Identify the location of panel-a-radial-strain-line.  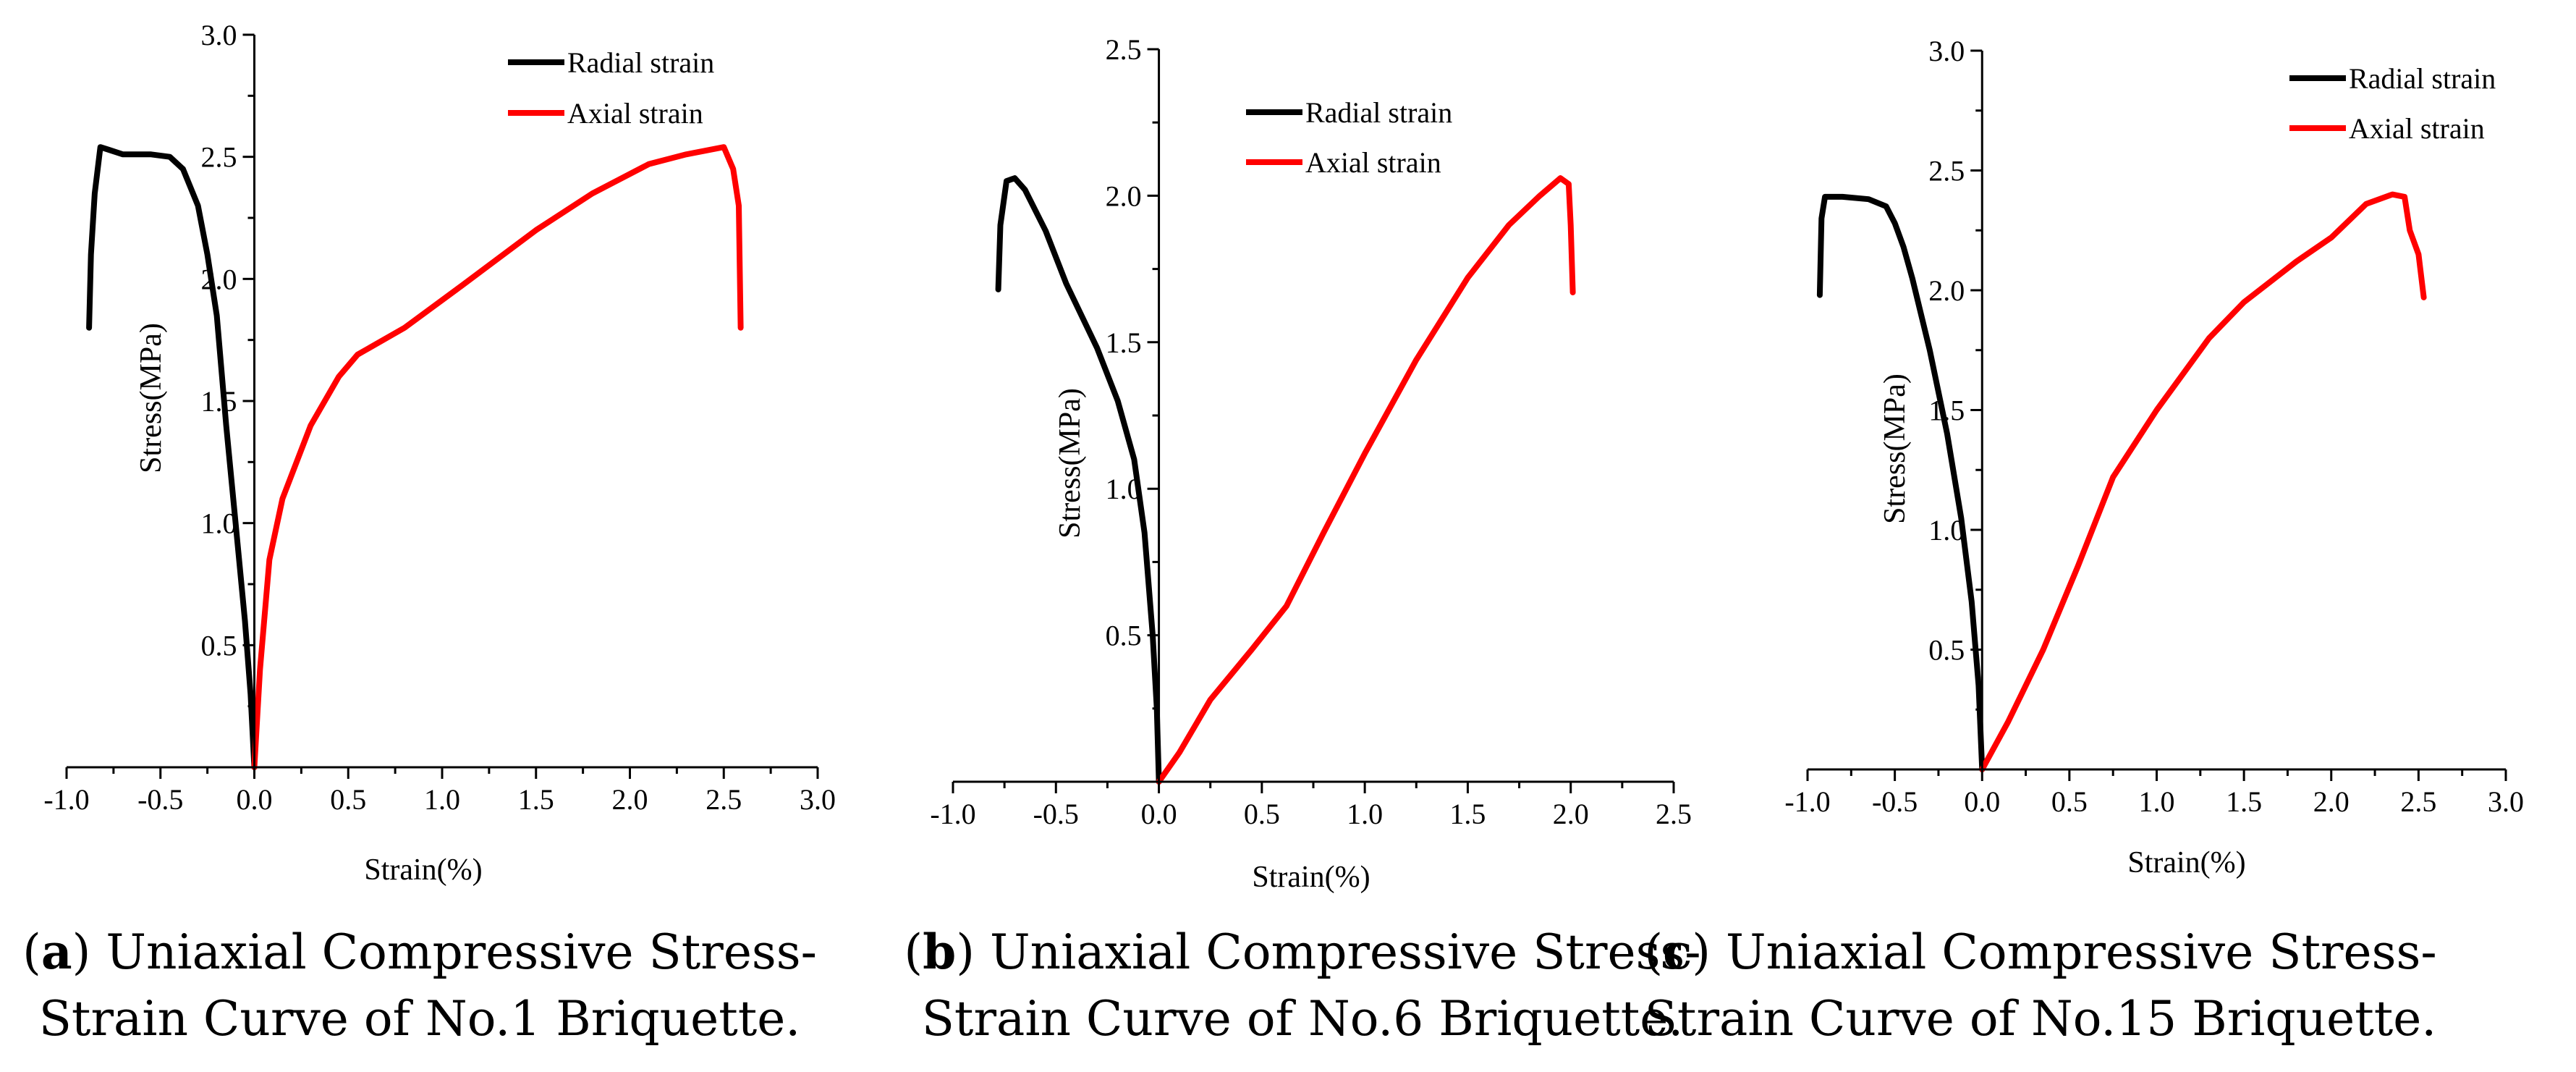
(172, 457).